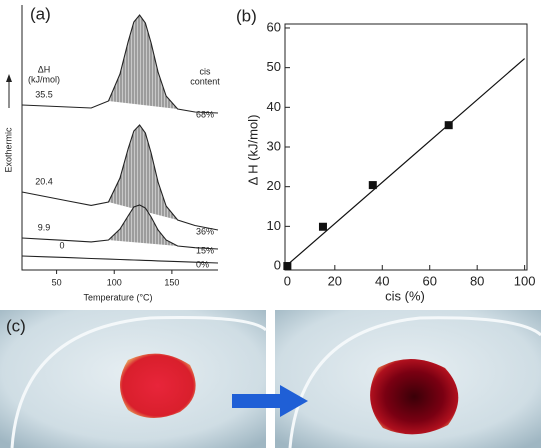 This screenshot has height=448, width=541. What do you see at coordinates (57, 282) in the screenshot?
I see `x-tick-label: 50` at bounding box center [57, 282].